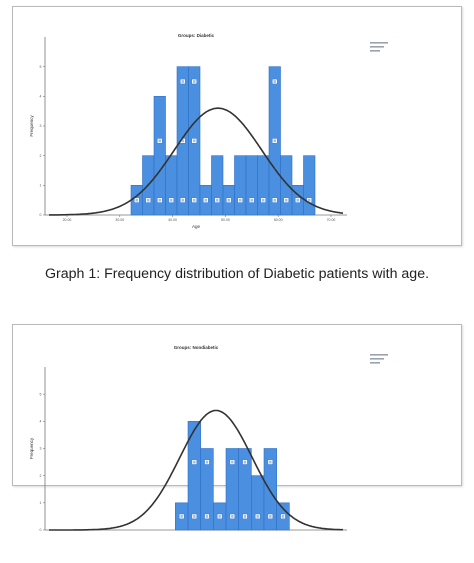 The height and width of the screenshot is (563, 474). Describe the element at coordinates (196, 161) in the screenshot. I see `normal-curve` at that location.